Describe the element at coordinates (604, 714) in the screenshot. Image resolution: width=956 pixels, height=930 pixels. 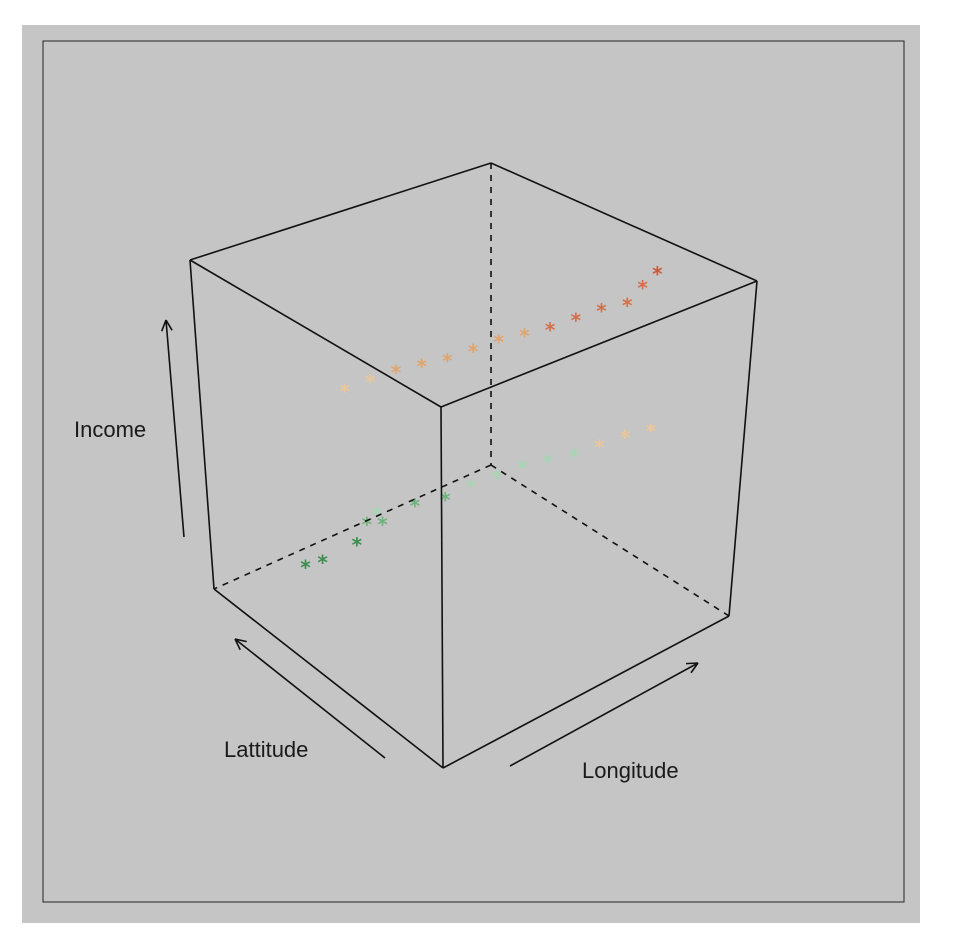
I see `x-axis-arrow` at that location.